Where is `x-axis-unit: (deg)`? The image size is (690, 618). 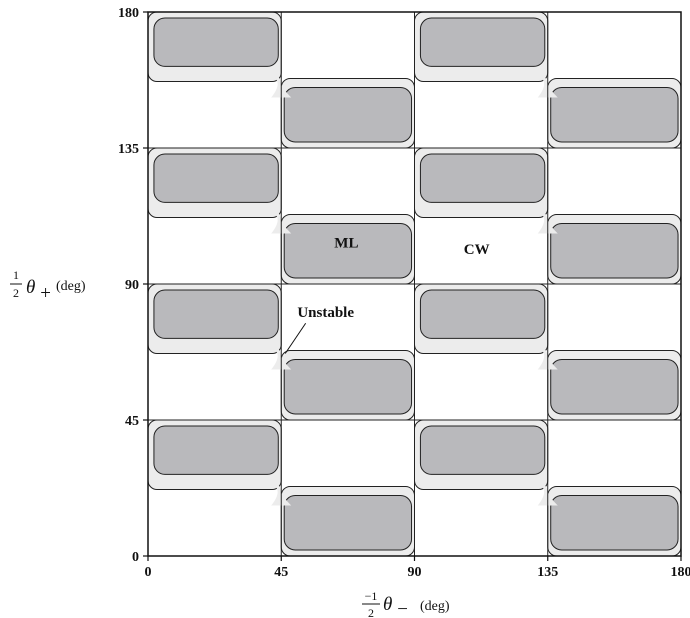 x-axis-unit: (deg) is located at coordinates (435, 606).